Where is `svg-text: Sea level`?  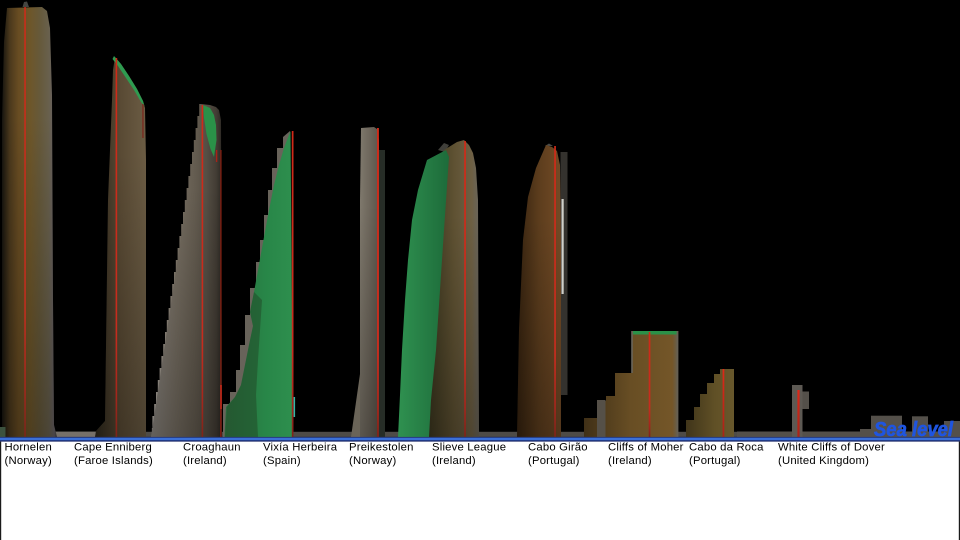
svg-text: Sea level is located at coordinates (914, 429).